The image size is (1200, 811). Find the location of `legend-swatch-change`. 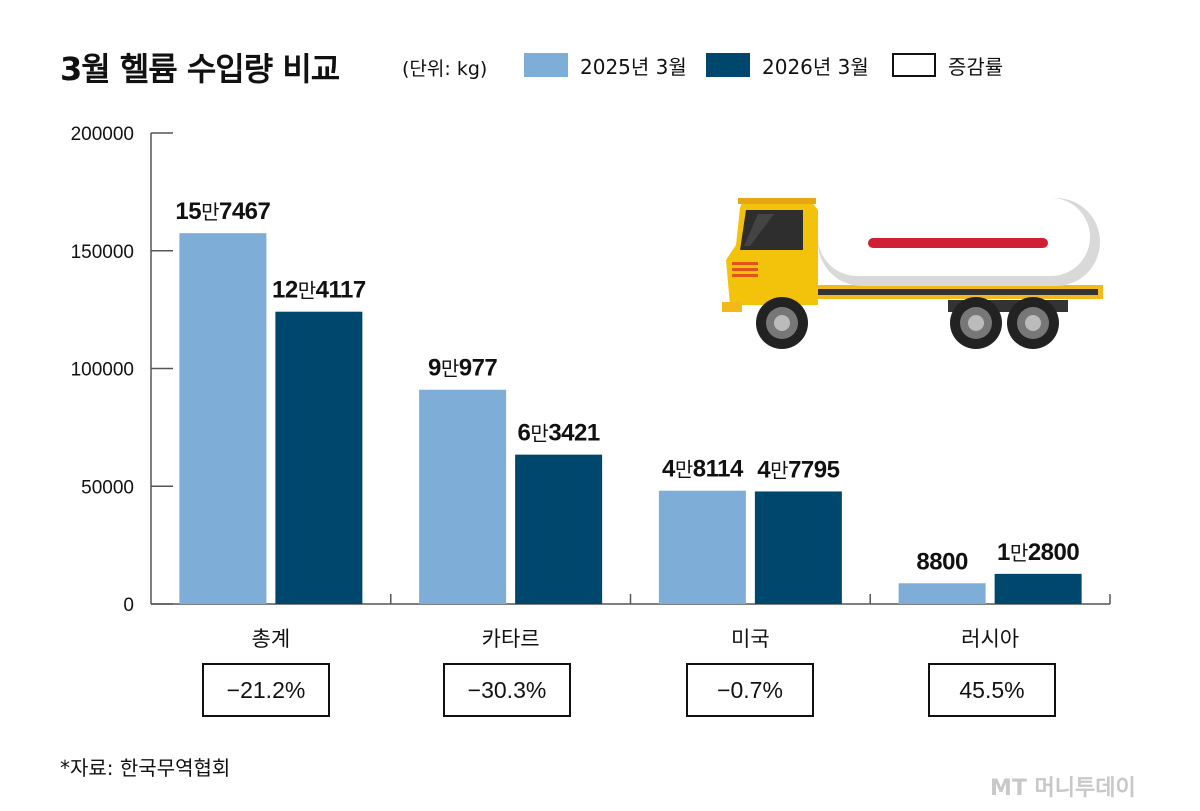

legend-swatch-change is located at coordinates (914, 65).